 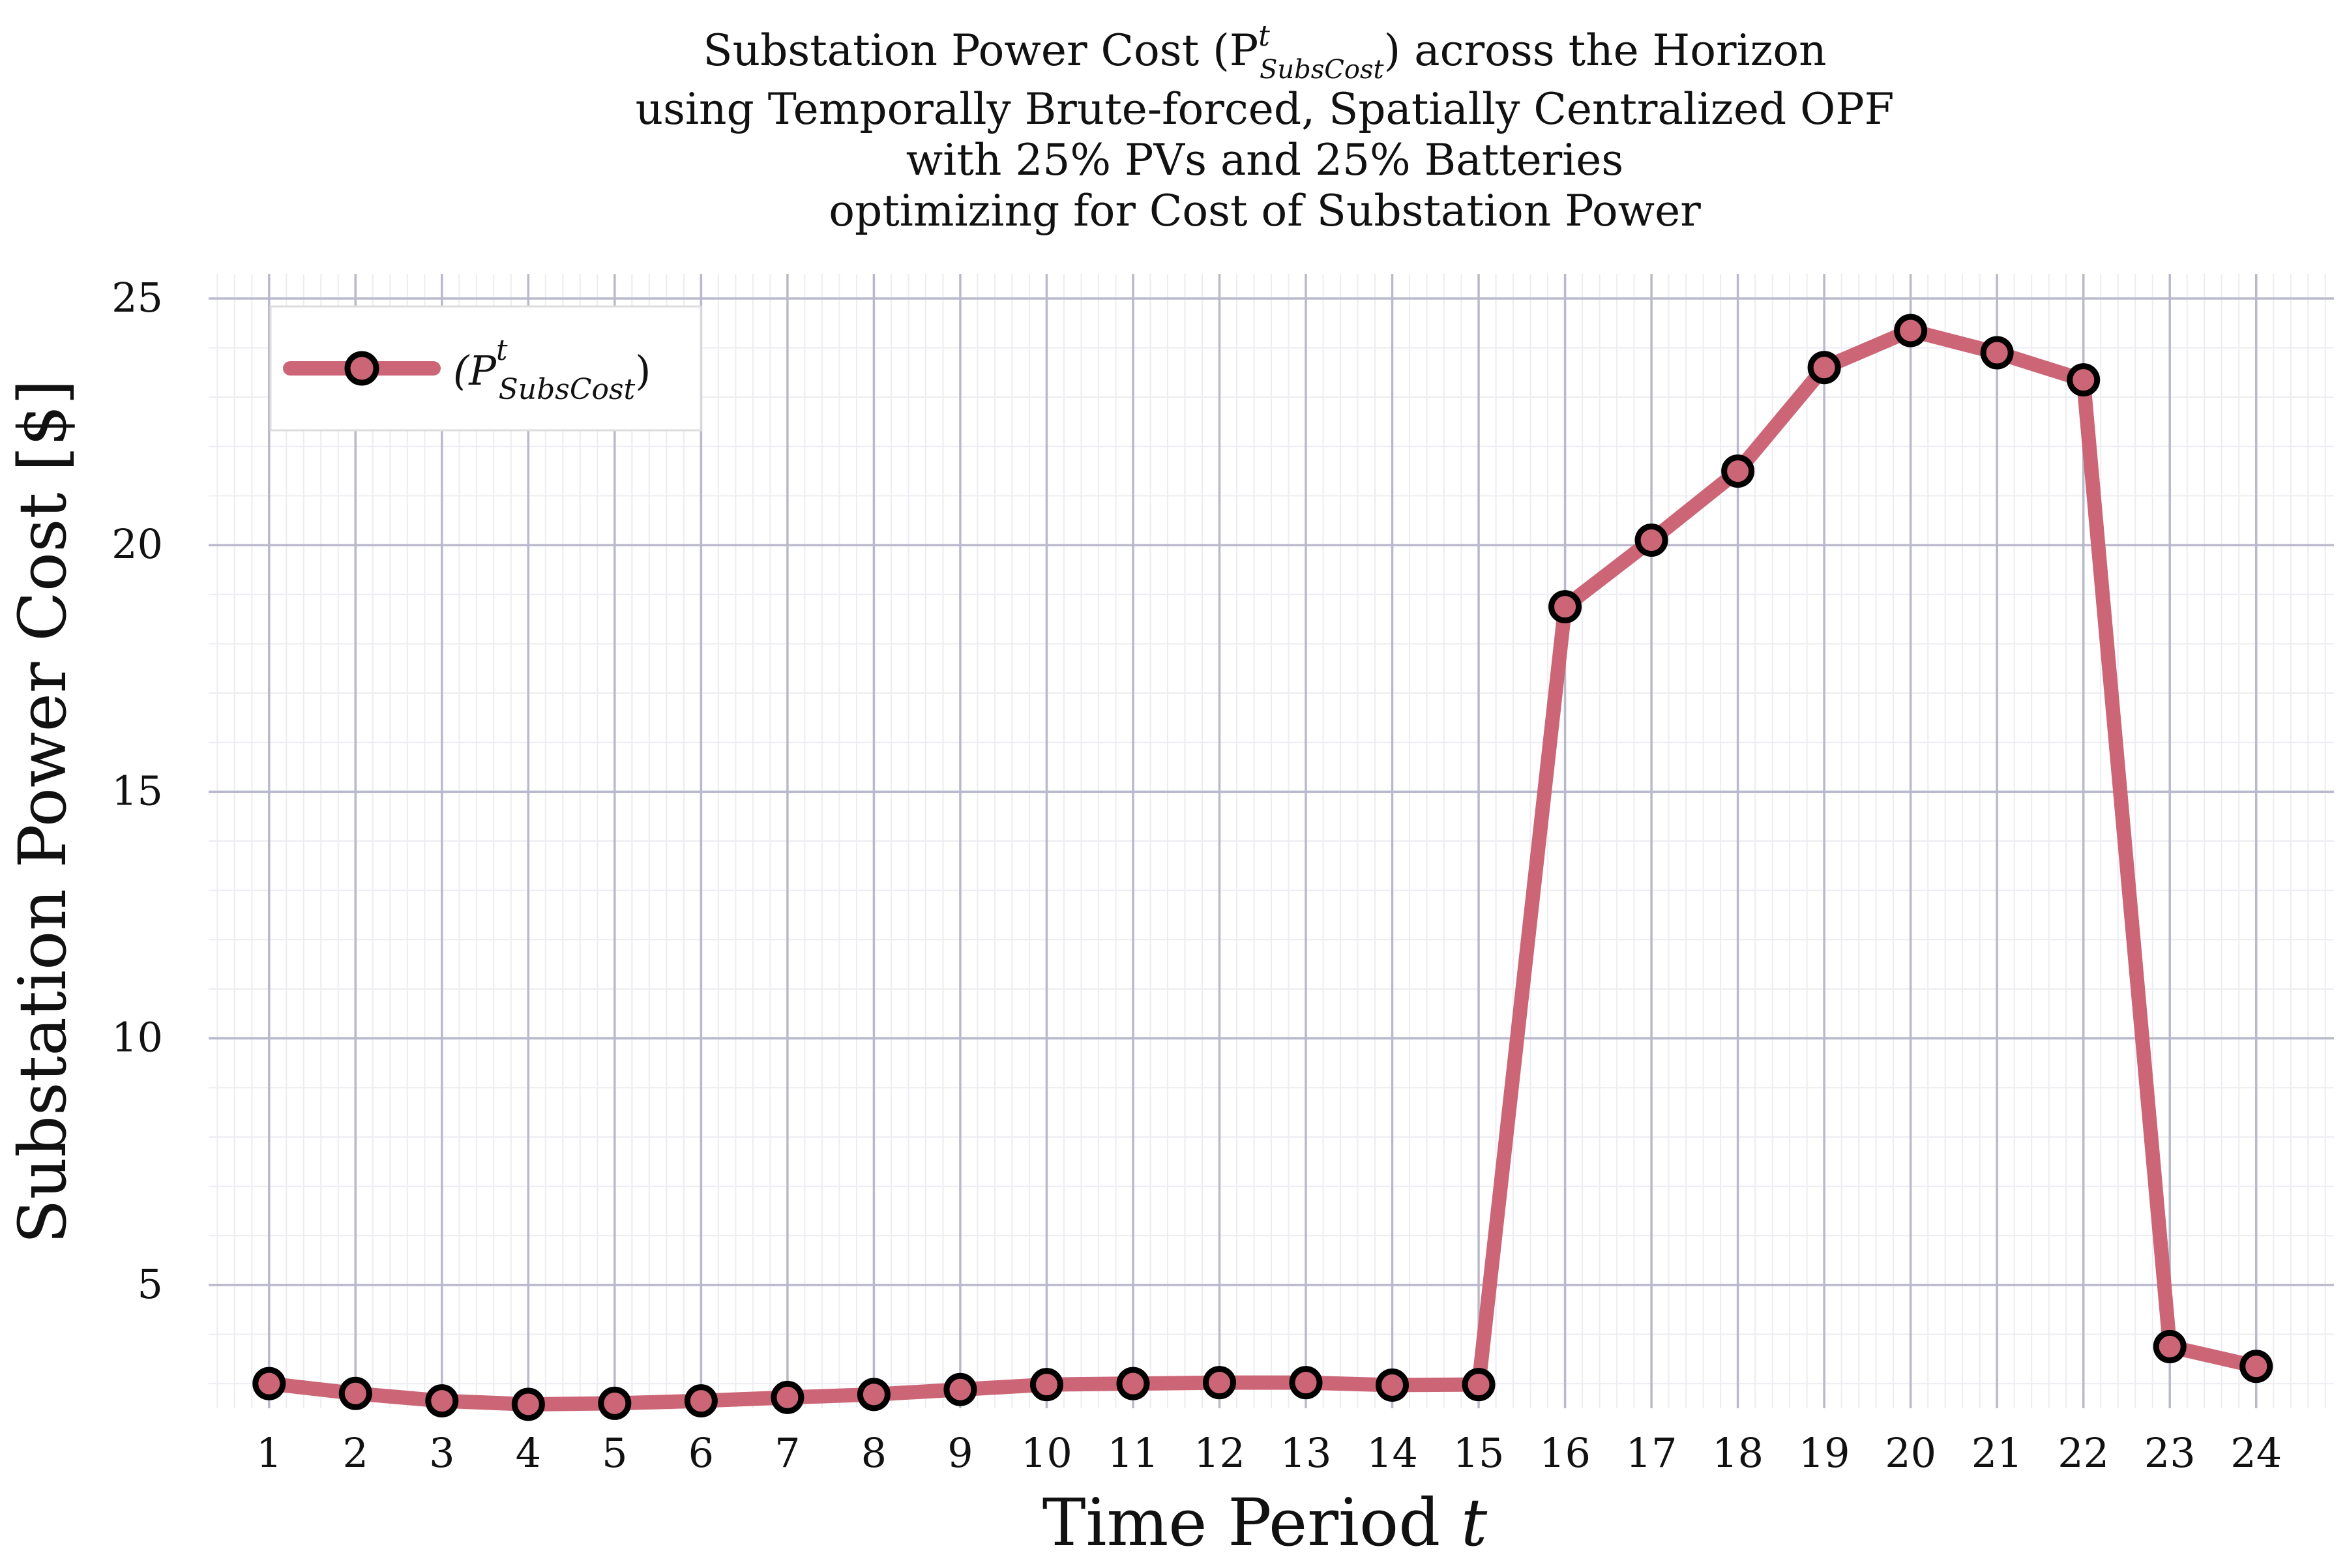 I want to click on x-tick-label: 6, so click(x=701, y=1453).